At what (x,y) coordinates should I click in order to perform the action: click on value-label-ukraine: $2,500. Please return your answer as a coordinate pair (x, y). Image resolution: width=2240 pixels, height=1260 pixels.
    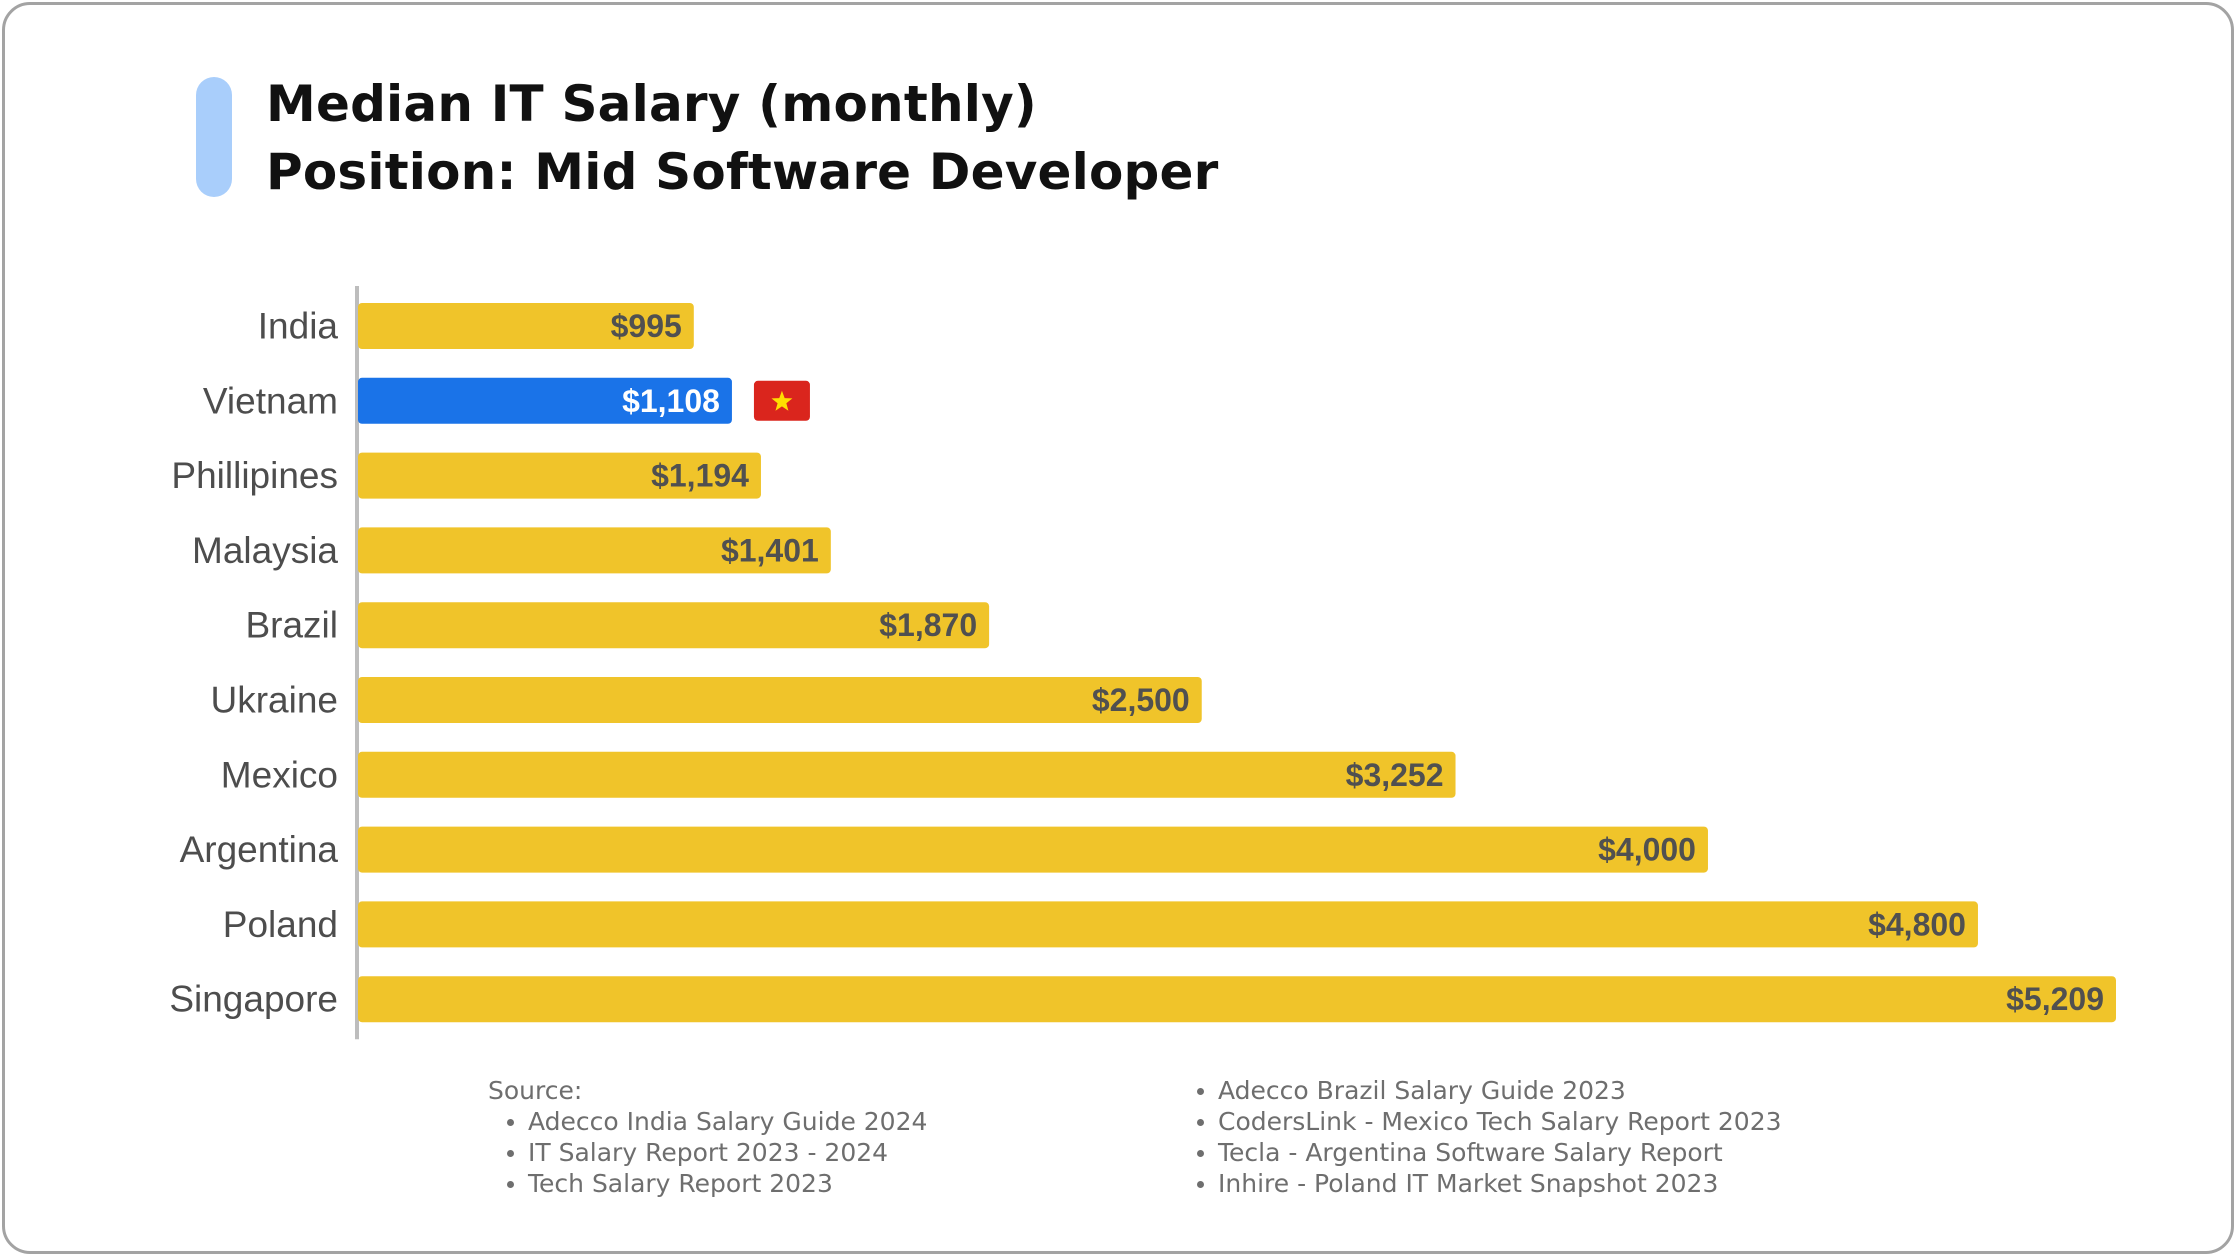
    Looking at the image, I should click on (1141, 700).